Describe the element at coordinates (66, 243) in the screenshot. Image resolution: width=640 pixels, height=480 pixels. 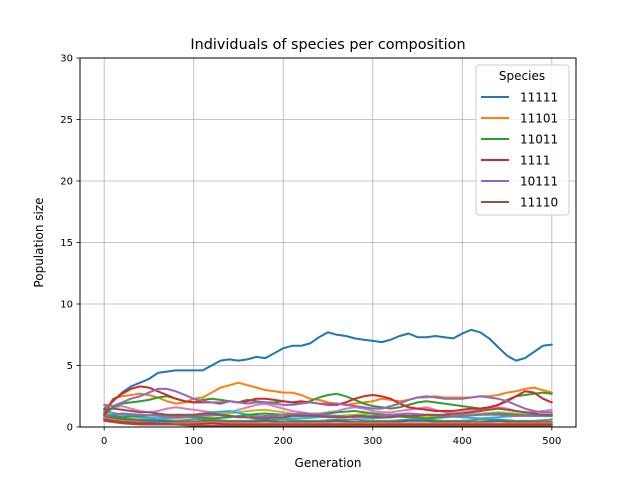
I see `y-tick-label: 15` at that location.